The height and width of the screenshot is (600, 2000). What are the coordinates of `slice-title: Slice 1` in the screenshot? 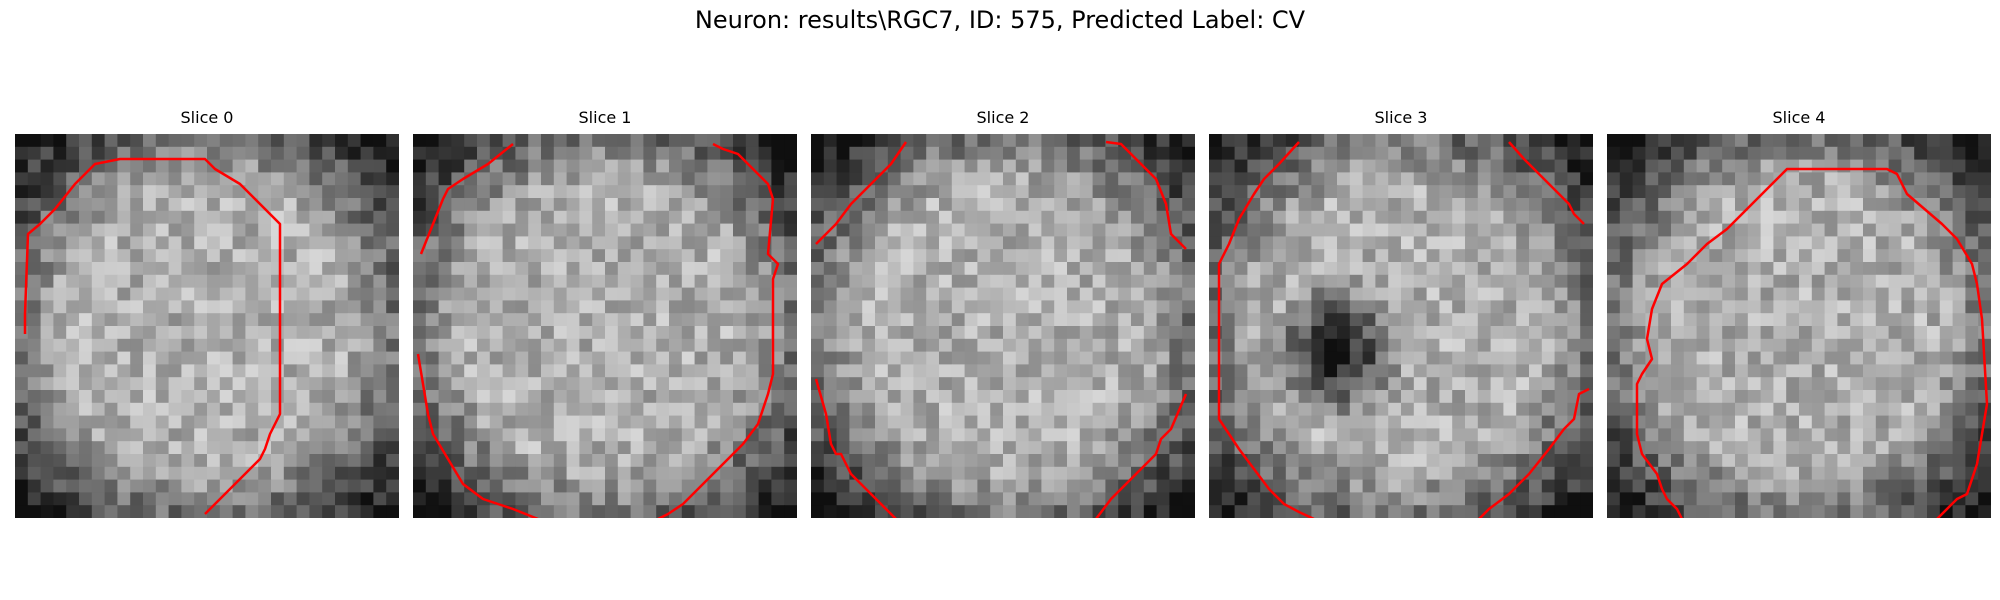 It's located at (605, 117).